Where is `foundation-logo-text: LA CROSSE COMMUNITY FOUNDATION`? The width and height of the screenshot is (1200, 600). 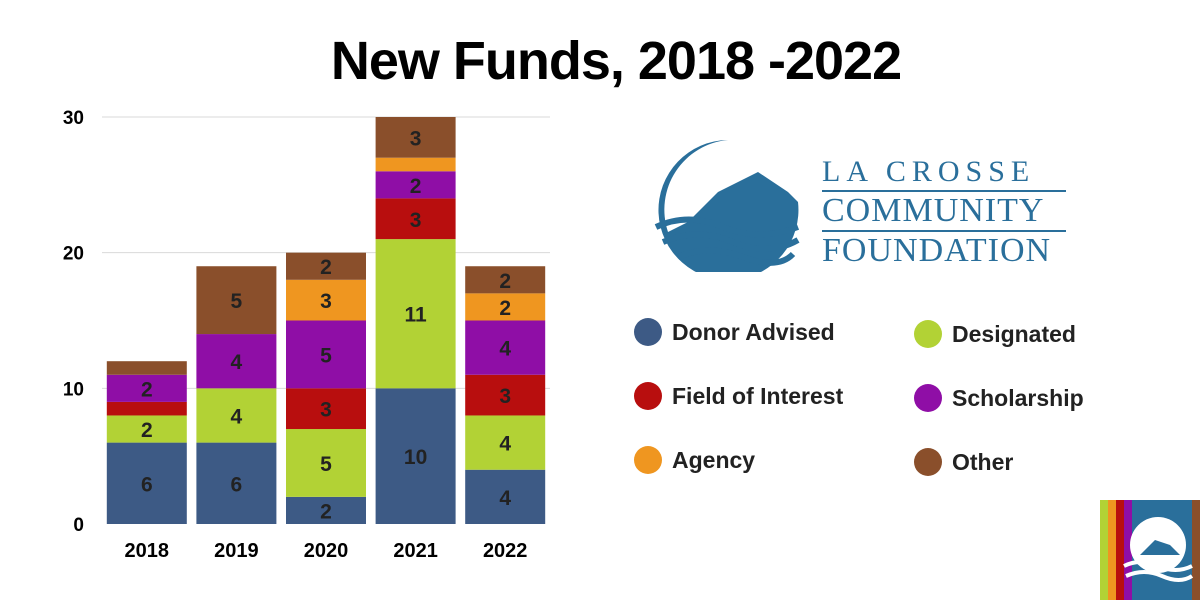 foundation-logo-text: LA CROSSE COMMUNITY FOUNDATION is located at coordinates (944, 212).